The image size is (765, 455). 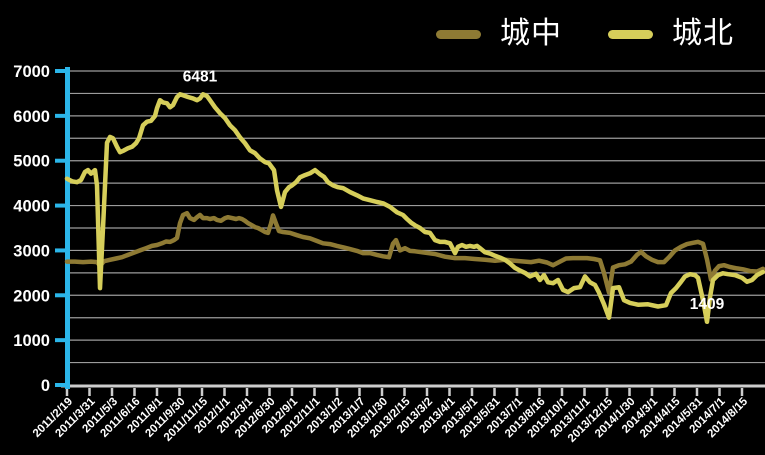 I want to click on y-tick-label: 1000, so click(x=31, y=341).